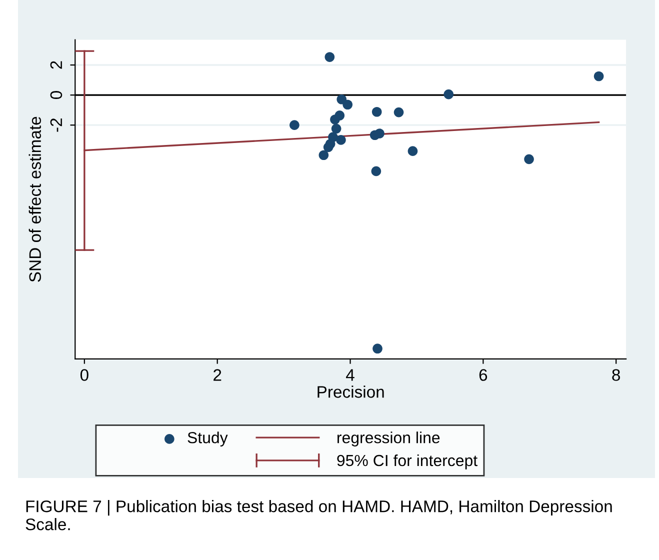  What do you see at coordinates (319, 515) in the screenshot?
I see `caption: FIGURE 7 | Publication bias test based on HAMD. HAMD, Hamilton Depression Scale.` at bounding box center [319, 515].